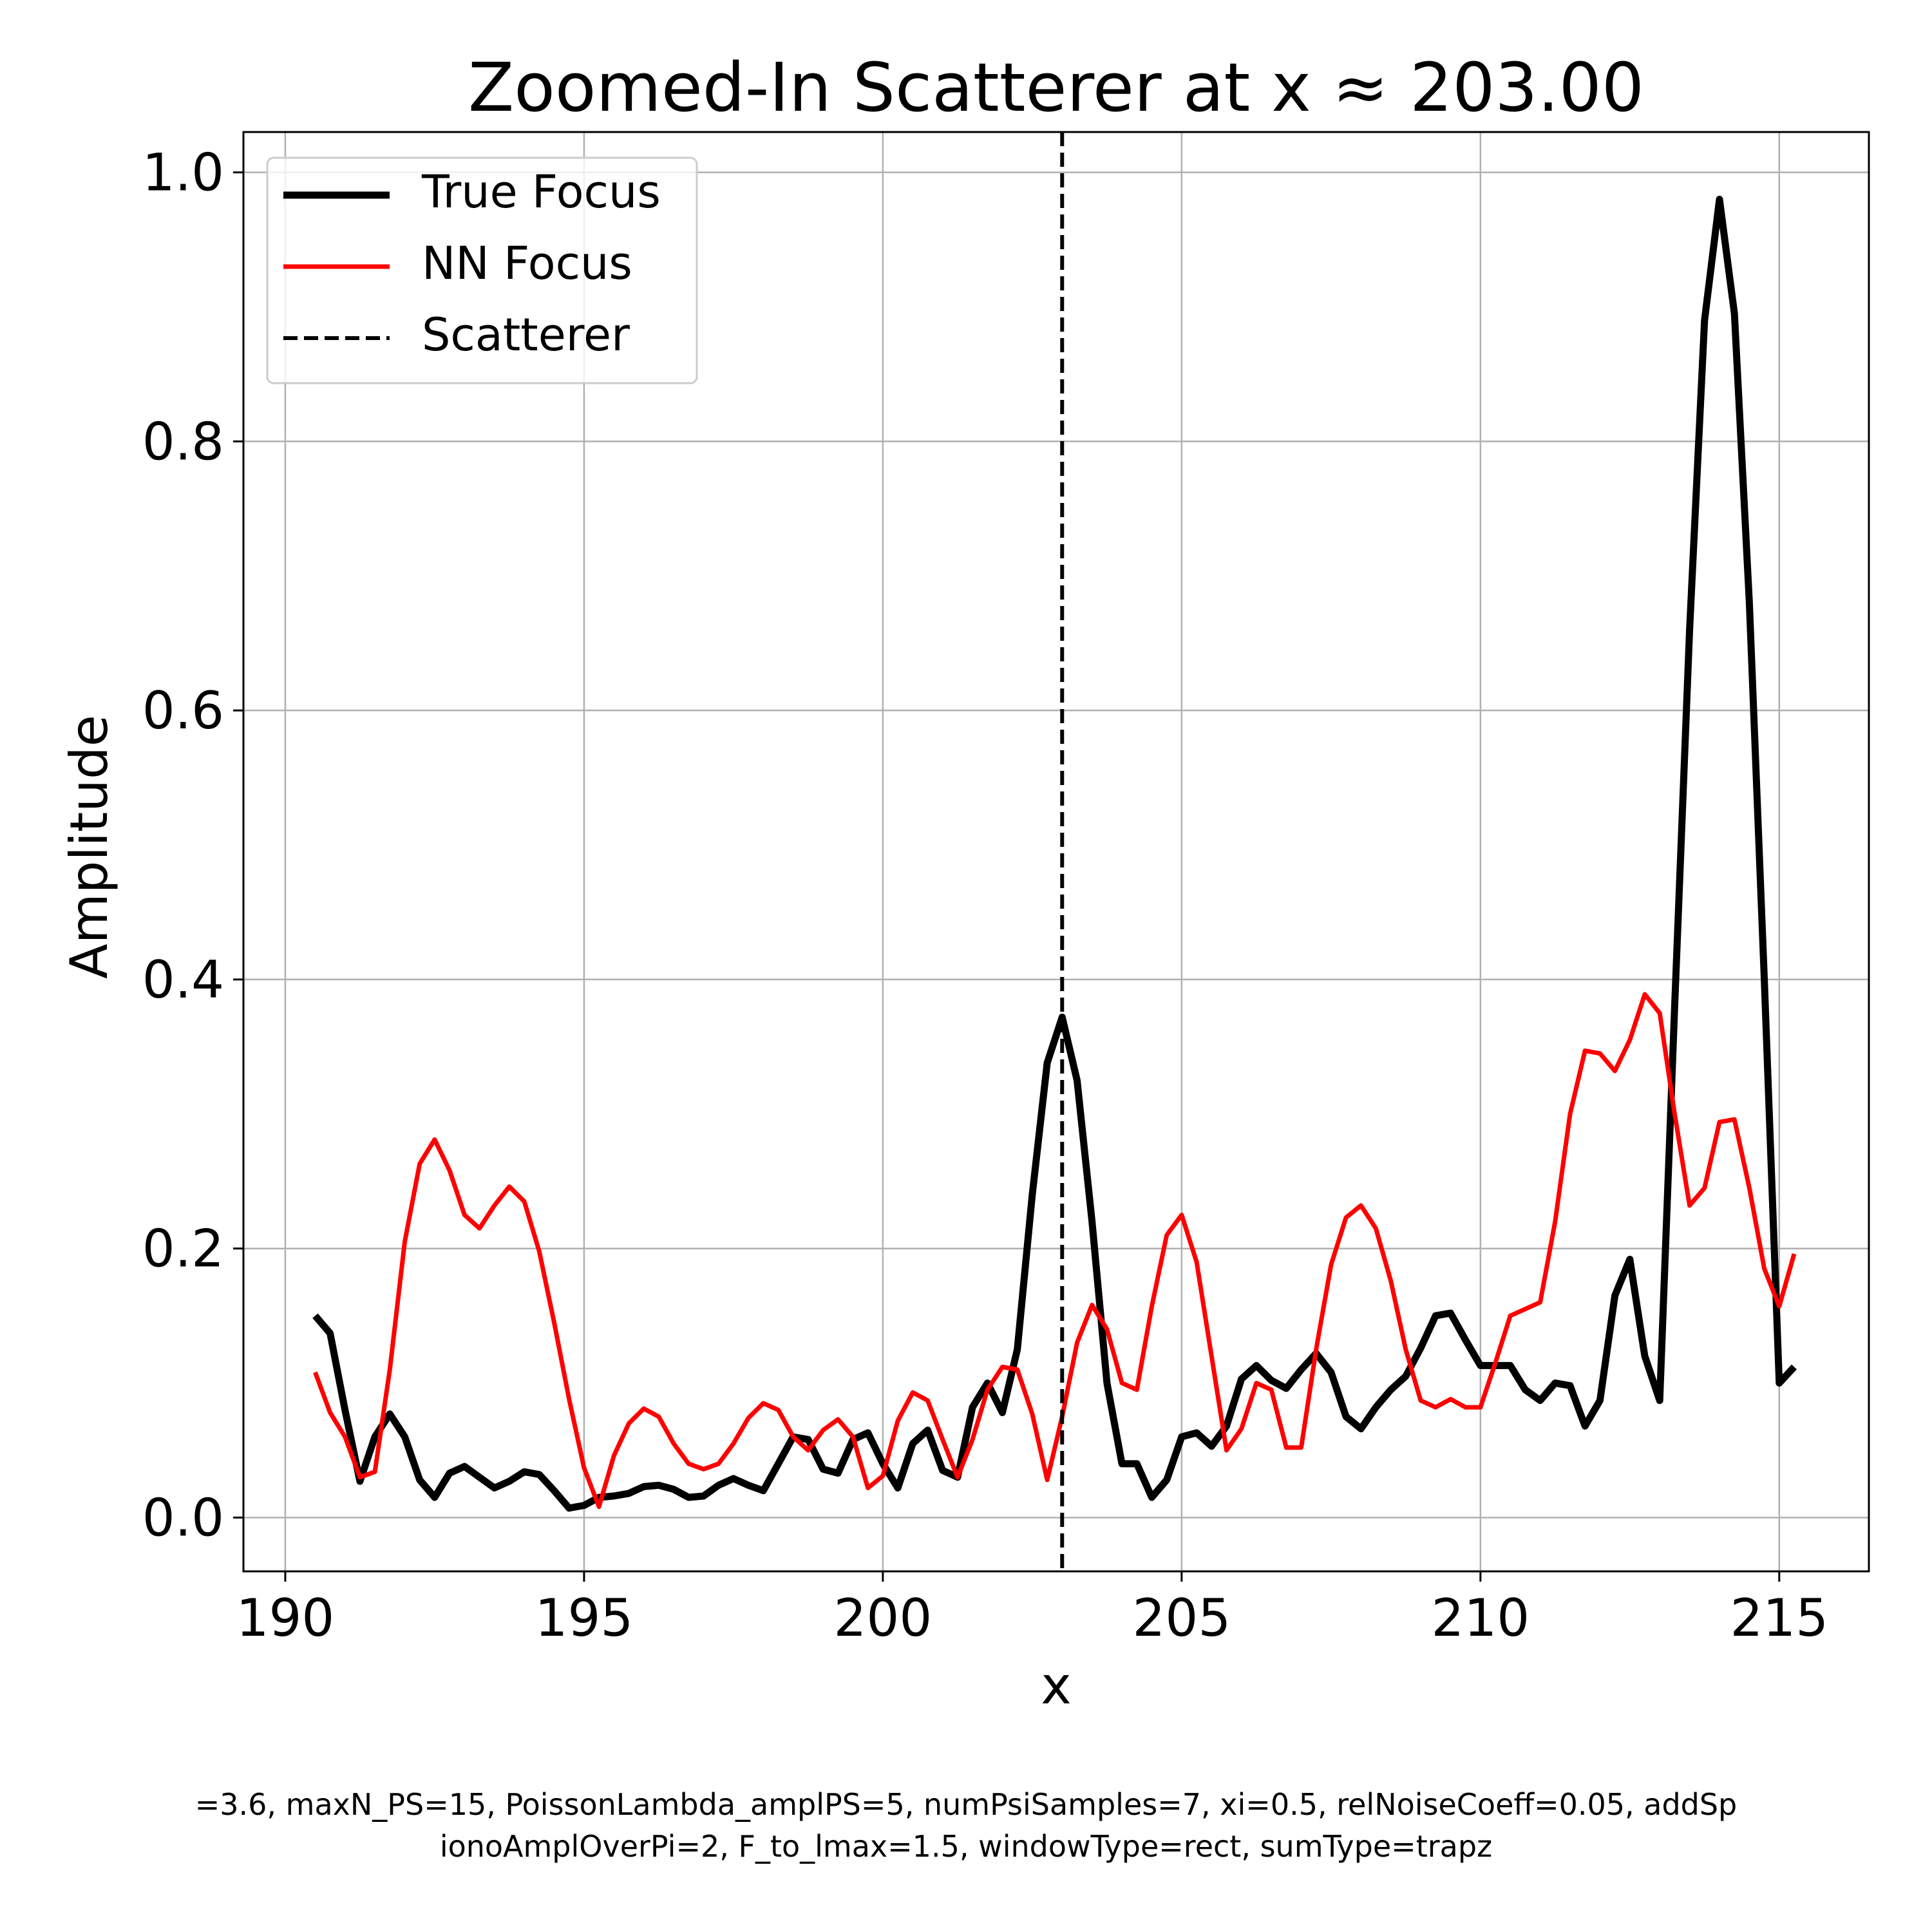 This screenshot has width=1932, height=1932. Describe the element at coordinates (183, 173) in the screenshot. I see `y-tick-label: 1.0` at that location.